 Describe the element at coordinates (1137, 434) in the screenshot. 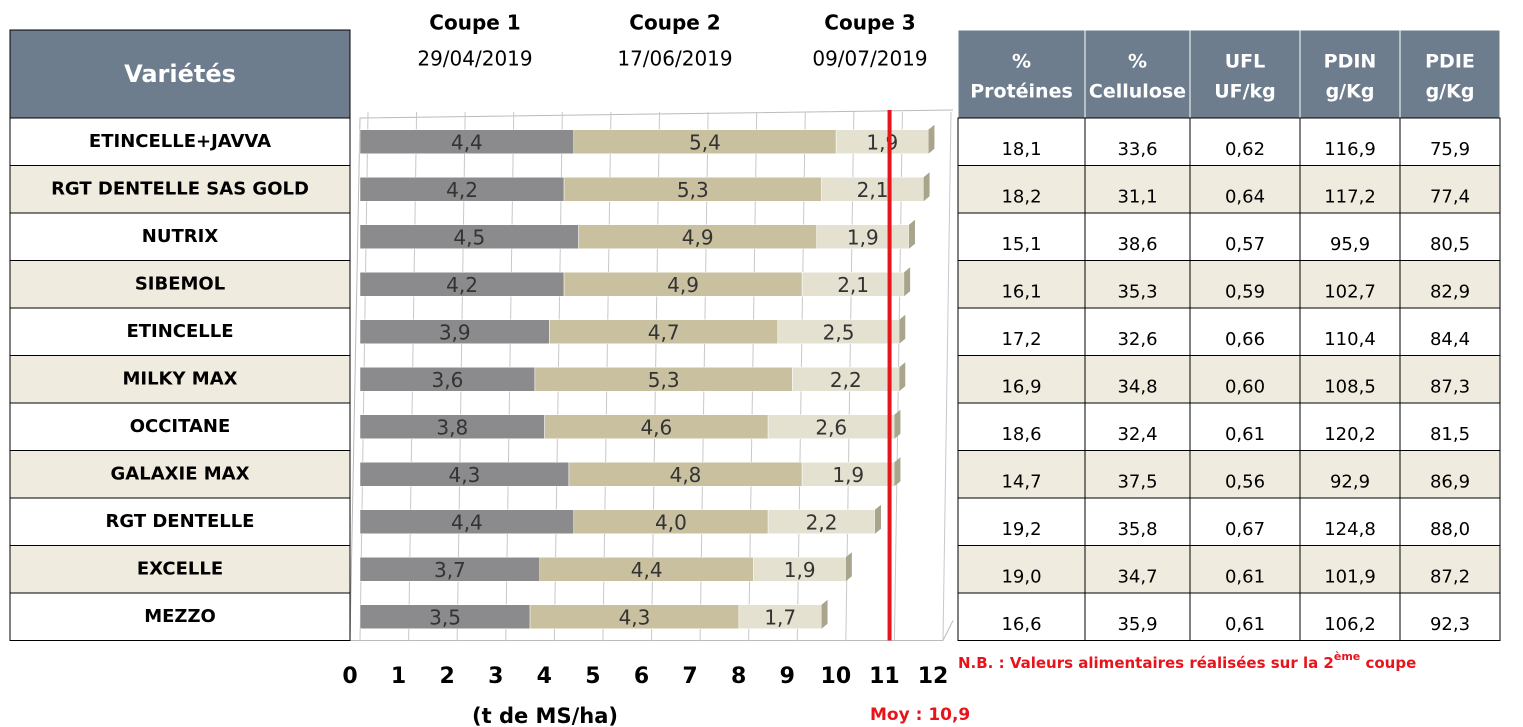

I see `table-value: 32,4` at that location.